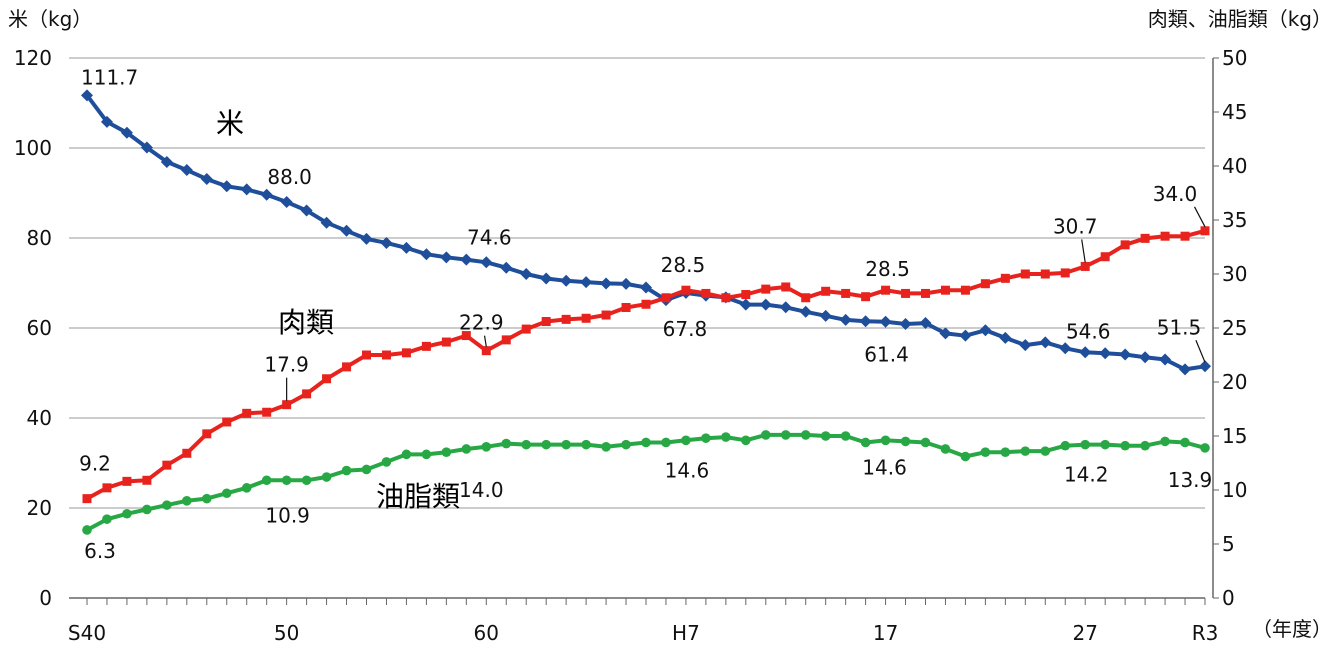  I want to click on data-label: 17.9, so click(286, 365).